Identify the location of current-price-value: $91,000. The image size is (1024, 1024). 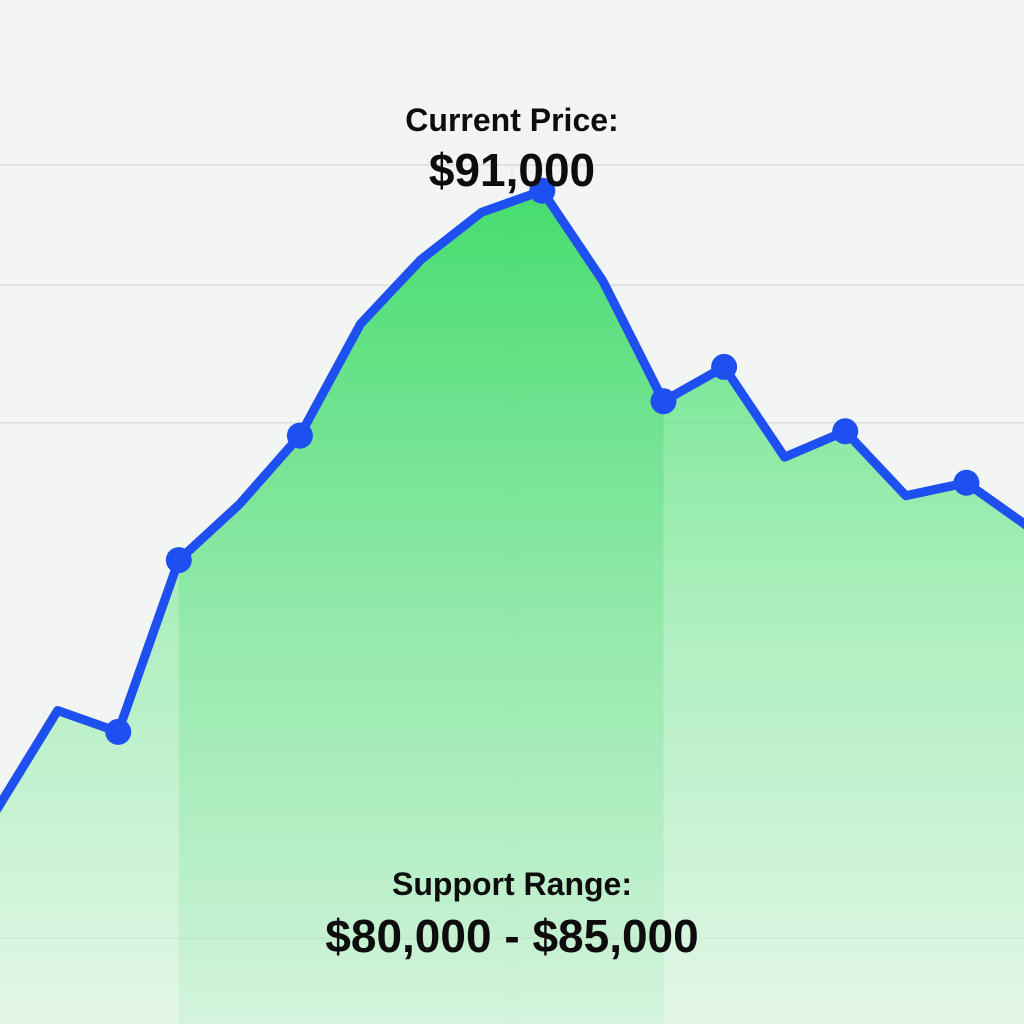
(512, 170).